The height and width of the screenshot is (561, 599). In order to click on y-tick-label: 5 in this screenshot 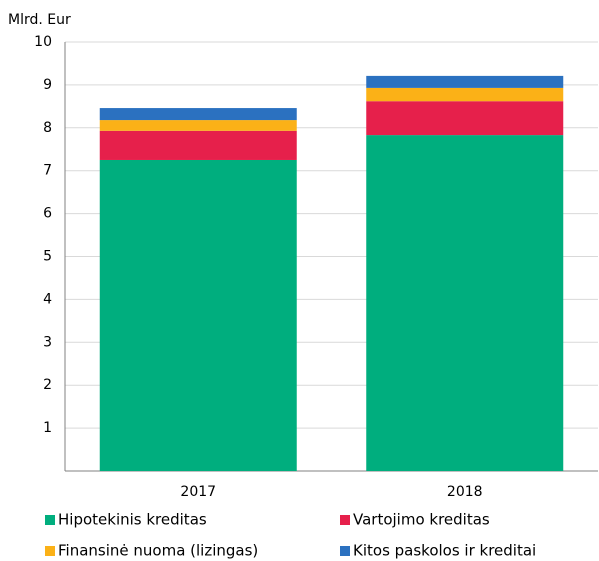, I will do `click(47, 257)`.